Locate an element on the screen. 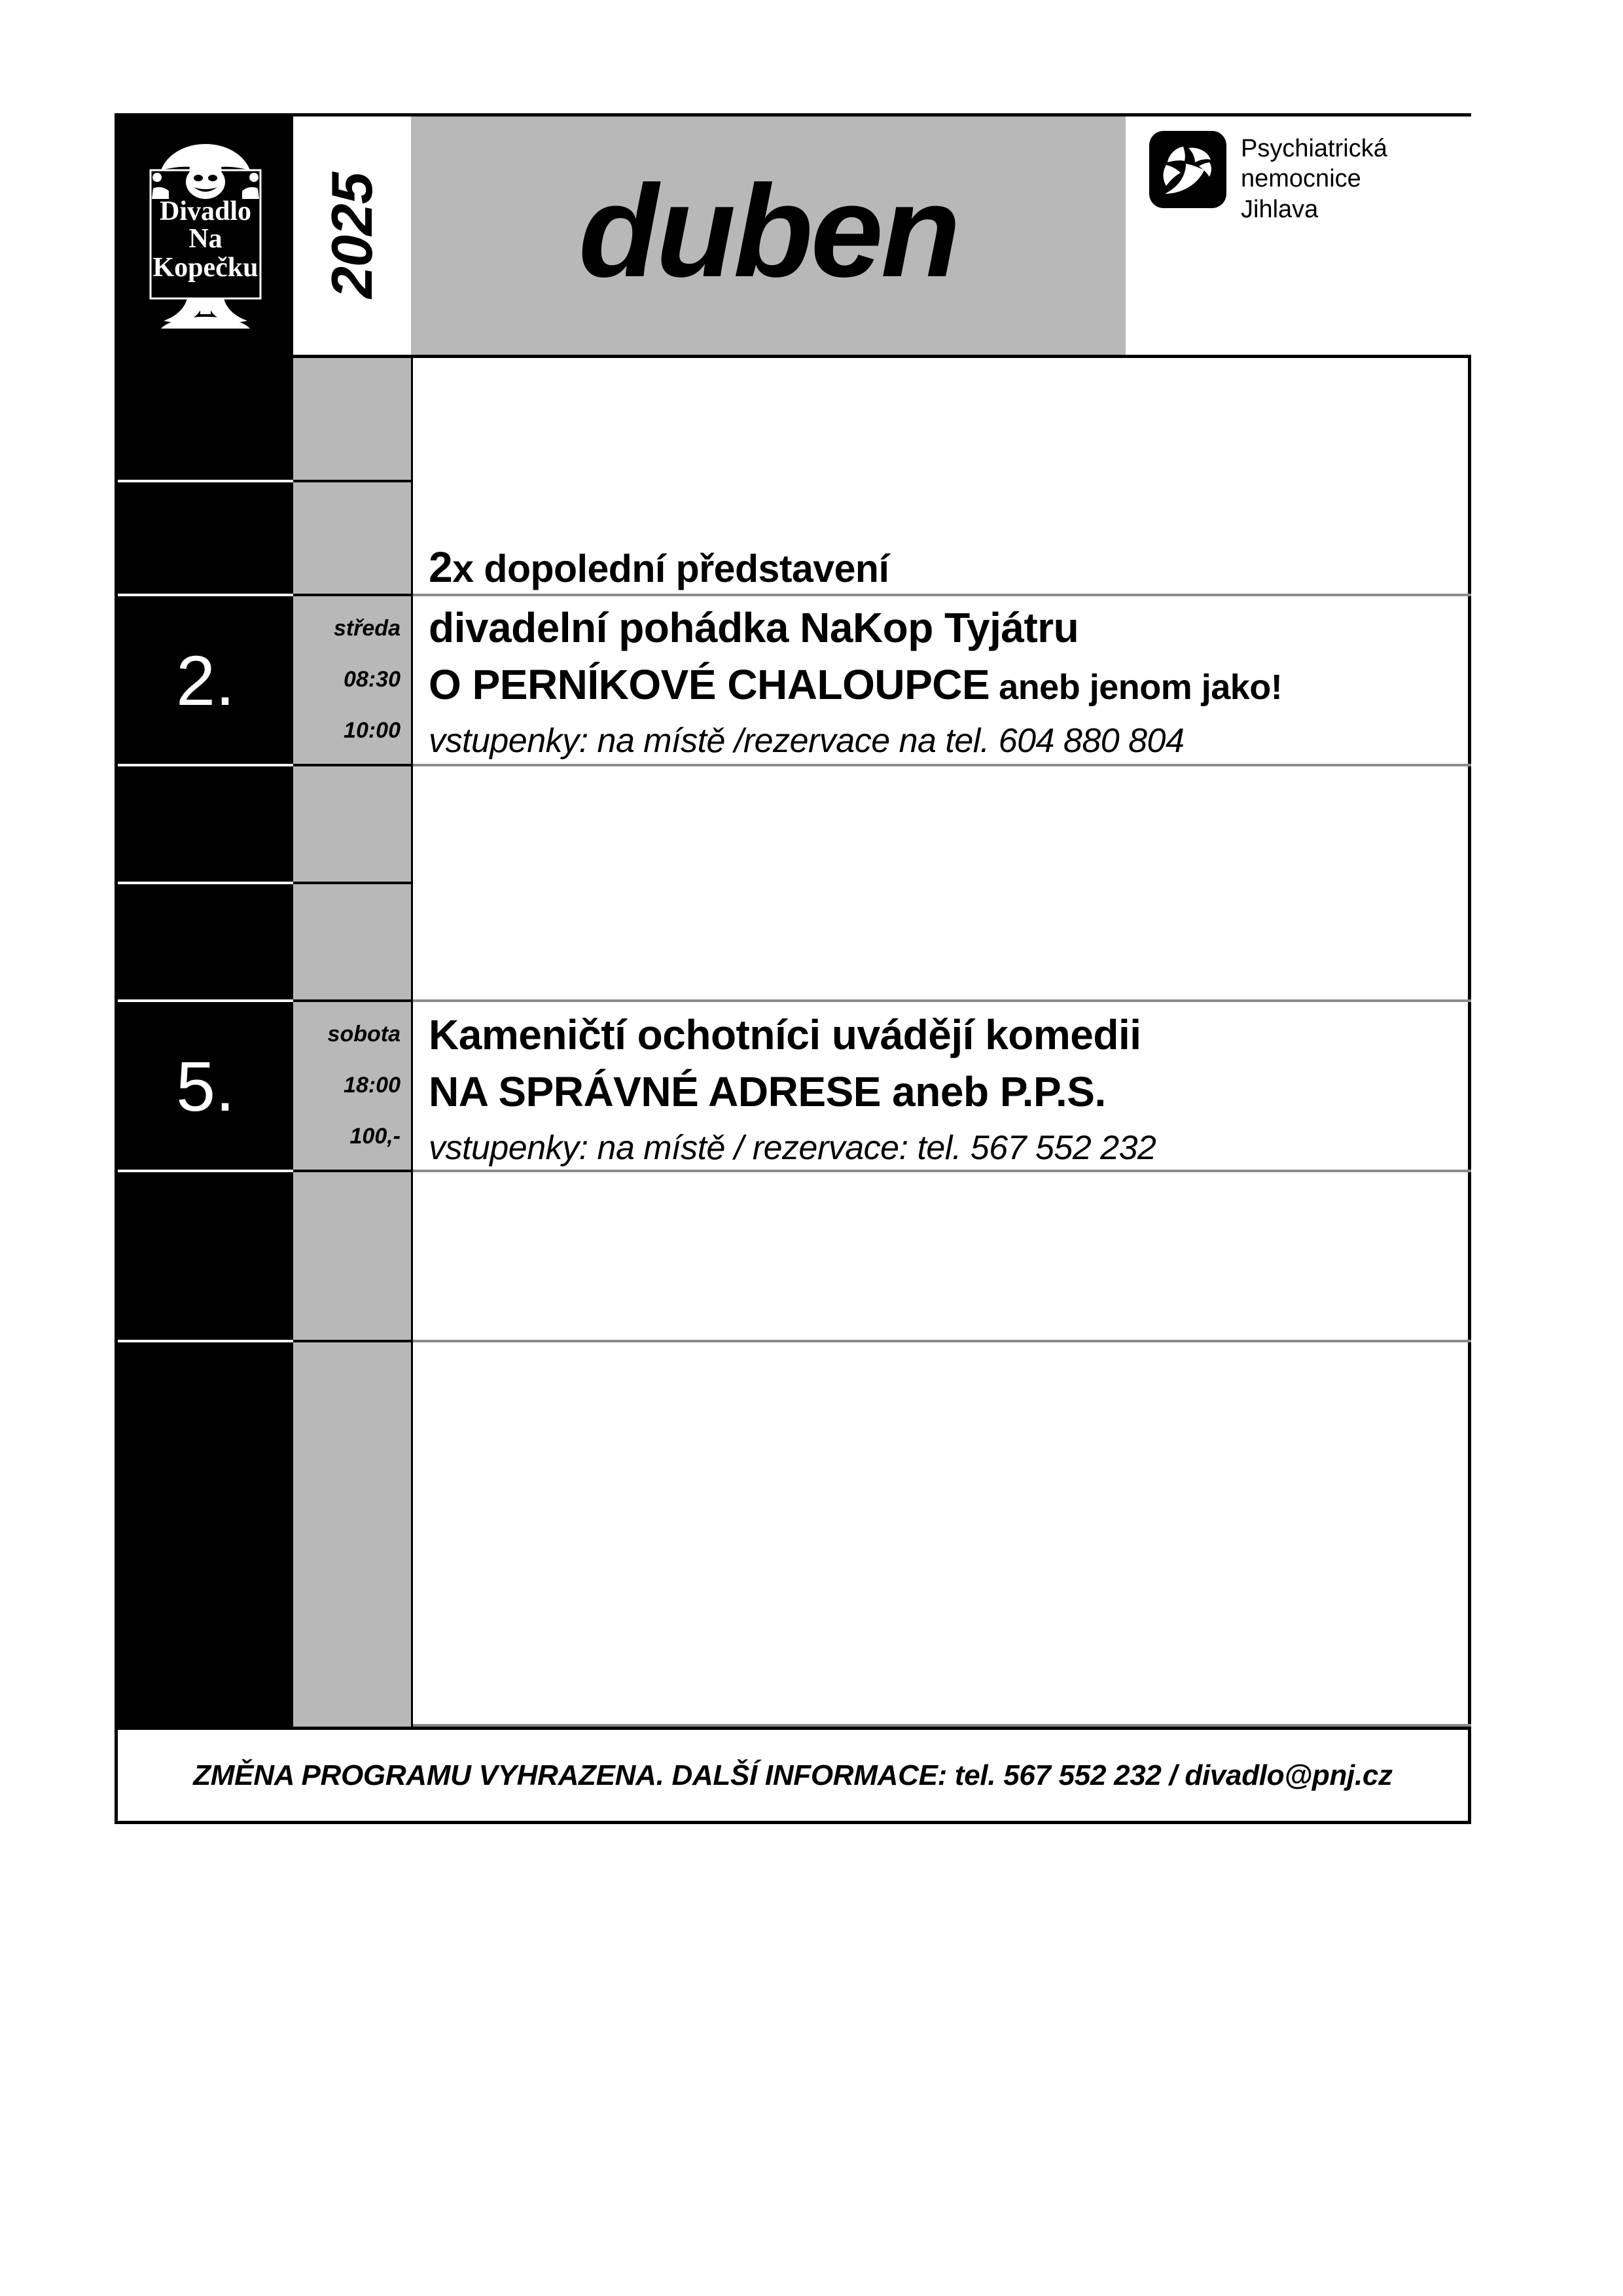 The height and width of the screenshot is (2296, 1623). time-label: 08:30 is located at coordinates (373, 679).